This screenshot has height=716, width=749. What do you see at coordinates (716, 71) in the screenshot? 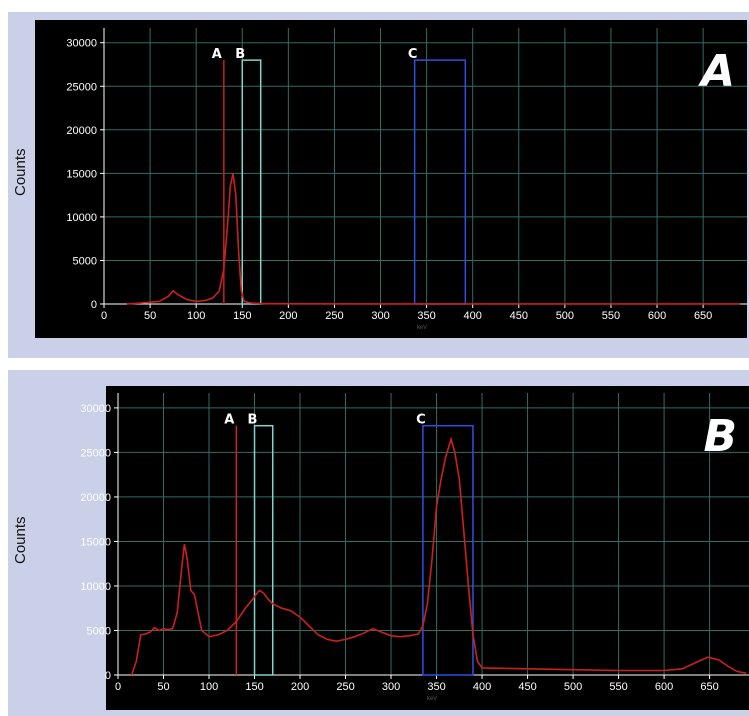
I see `panel-letter: A` at bounding box center [716, 71].